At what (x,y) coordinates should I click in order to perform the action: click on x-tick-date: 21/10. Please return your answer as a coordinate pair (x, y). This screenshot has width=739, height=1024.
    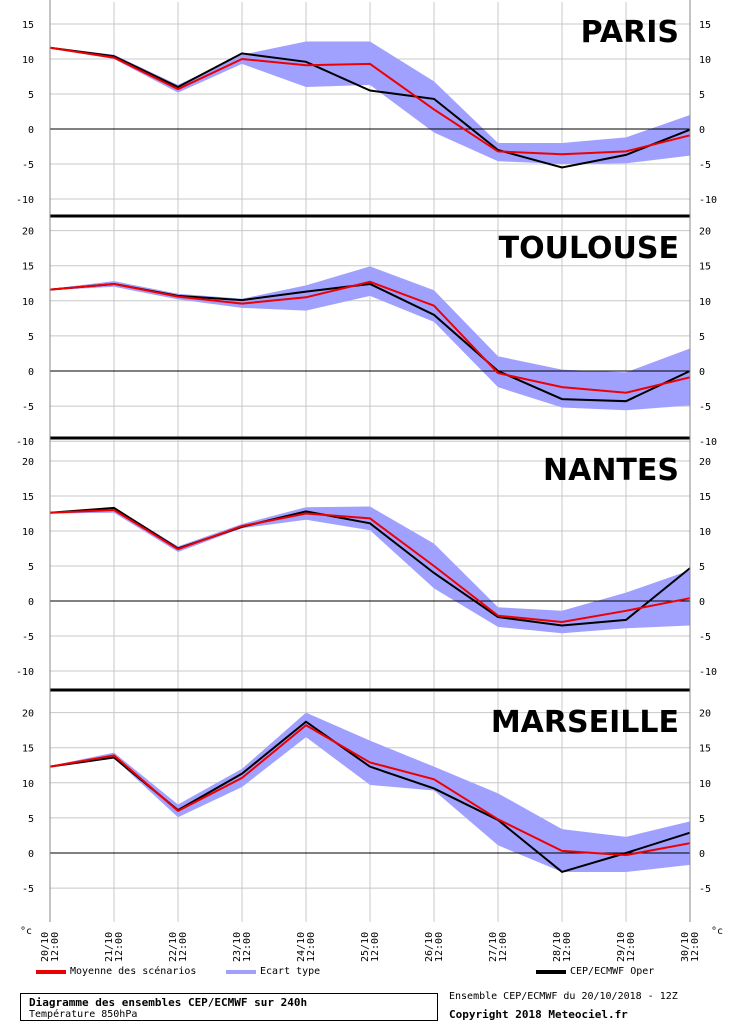
    Looking at the image, I should click on (109, 947).